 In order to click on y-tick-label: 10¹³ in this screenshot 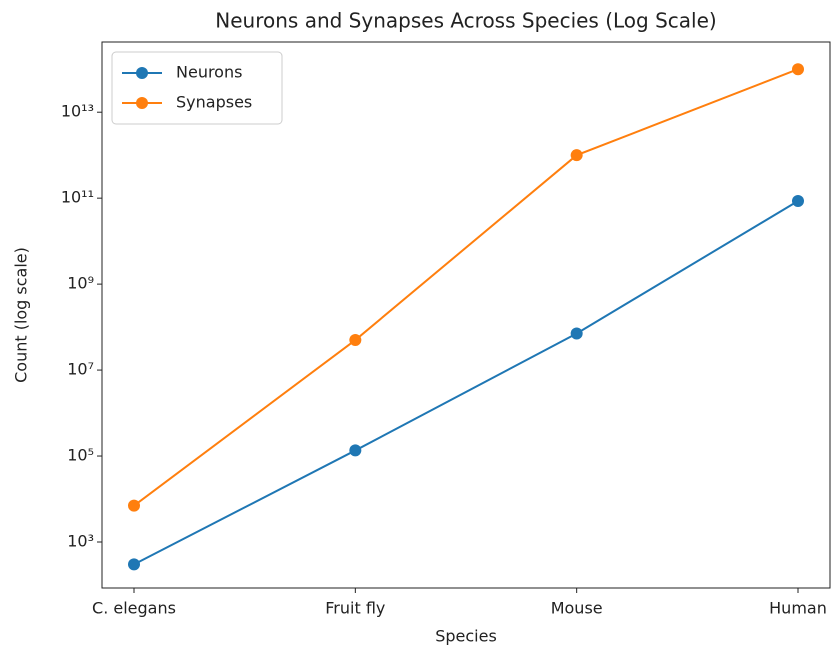, I will do `click(77, 111)`.